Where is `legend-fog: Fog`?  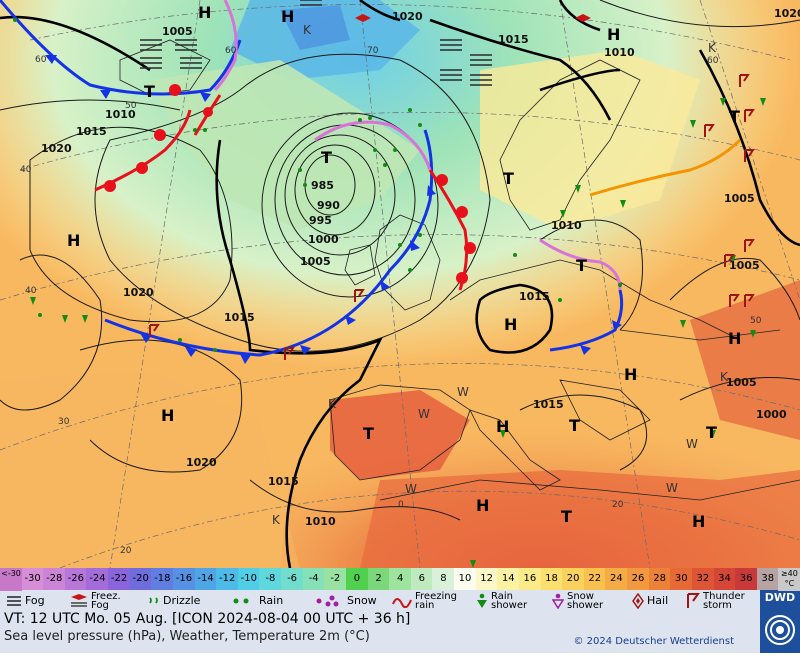 legend-fog: Fog is located at coordinates (25, 601).